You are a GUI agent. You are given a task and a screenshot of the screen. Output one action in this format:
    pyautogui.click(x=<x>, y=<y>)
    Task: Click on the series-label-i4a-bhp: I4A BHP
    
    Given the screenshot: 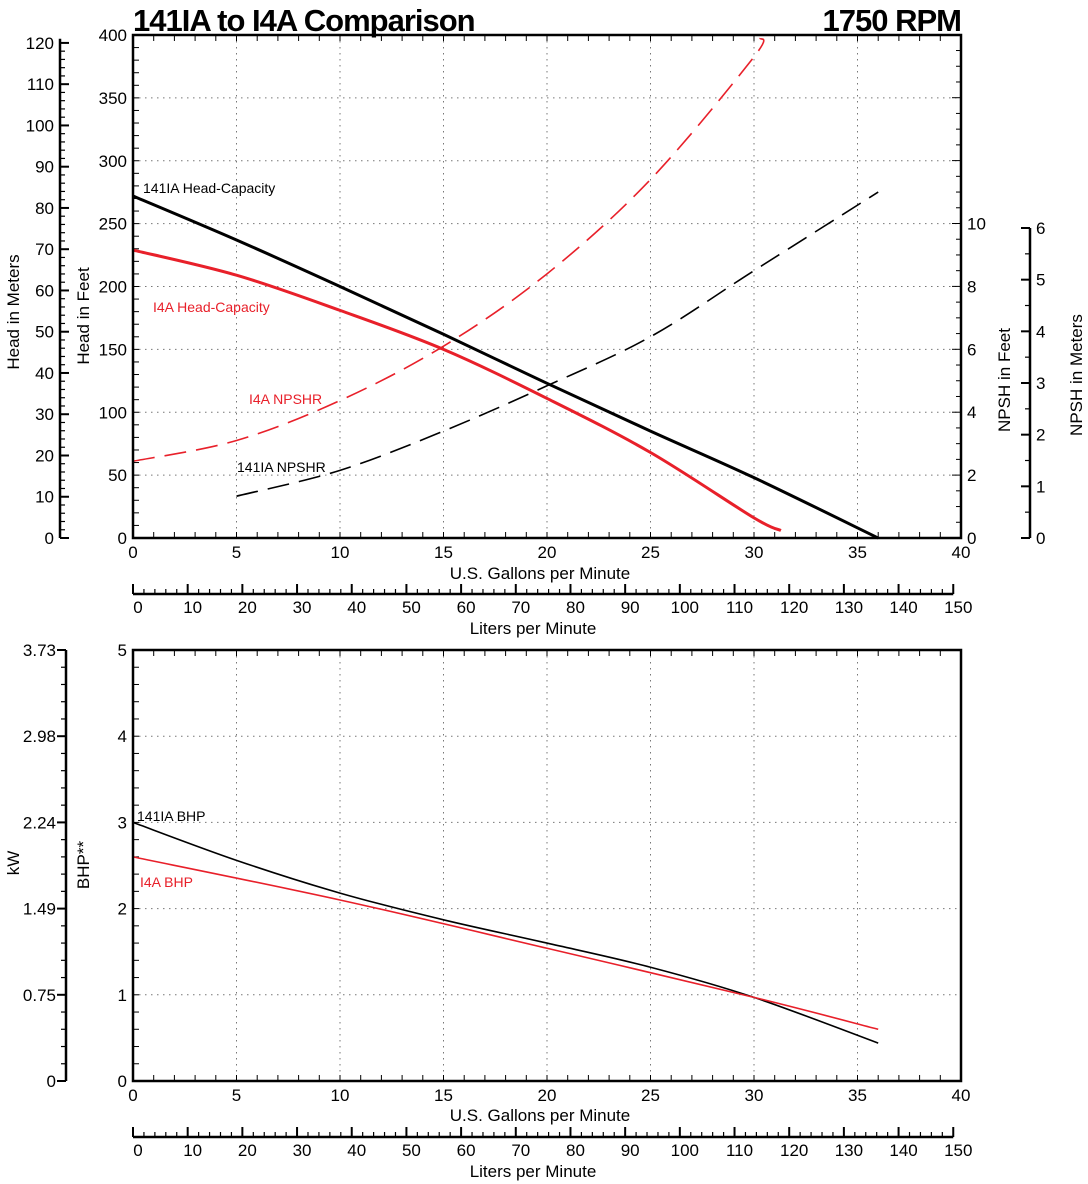 What is the action you would take?
    pyautogui.click(x=166, y=882)
    